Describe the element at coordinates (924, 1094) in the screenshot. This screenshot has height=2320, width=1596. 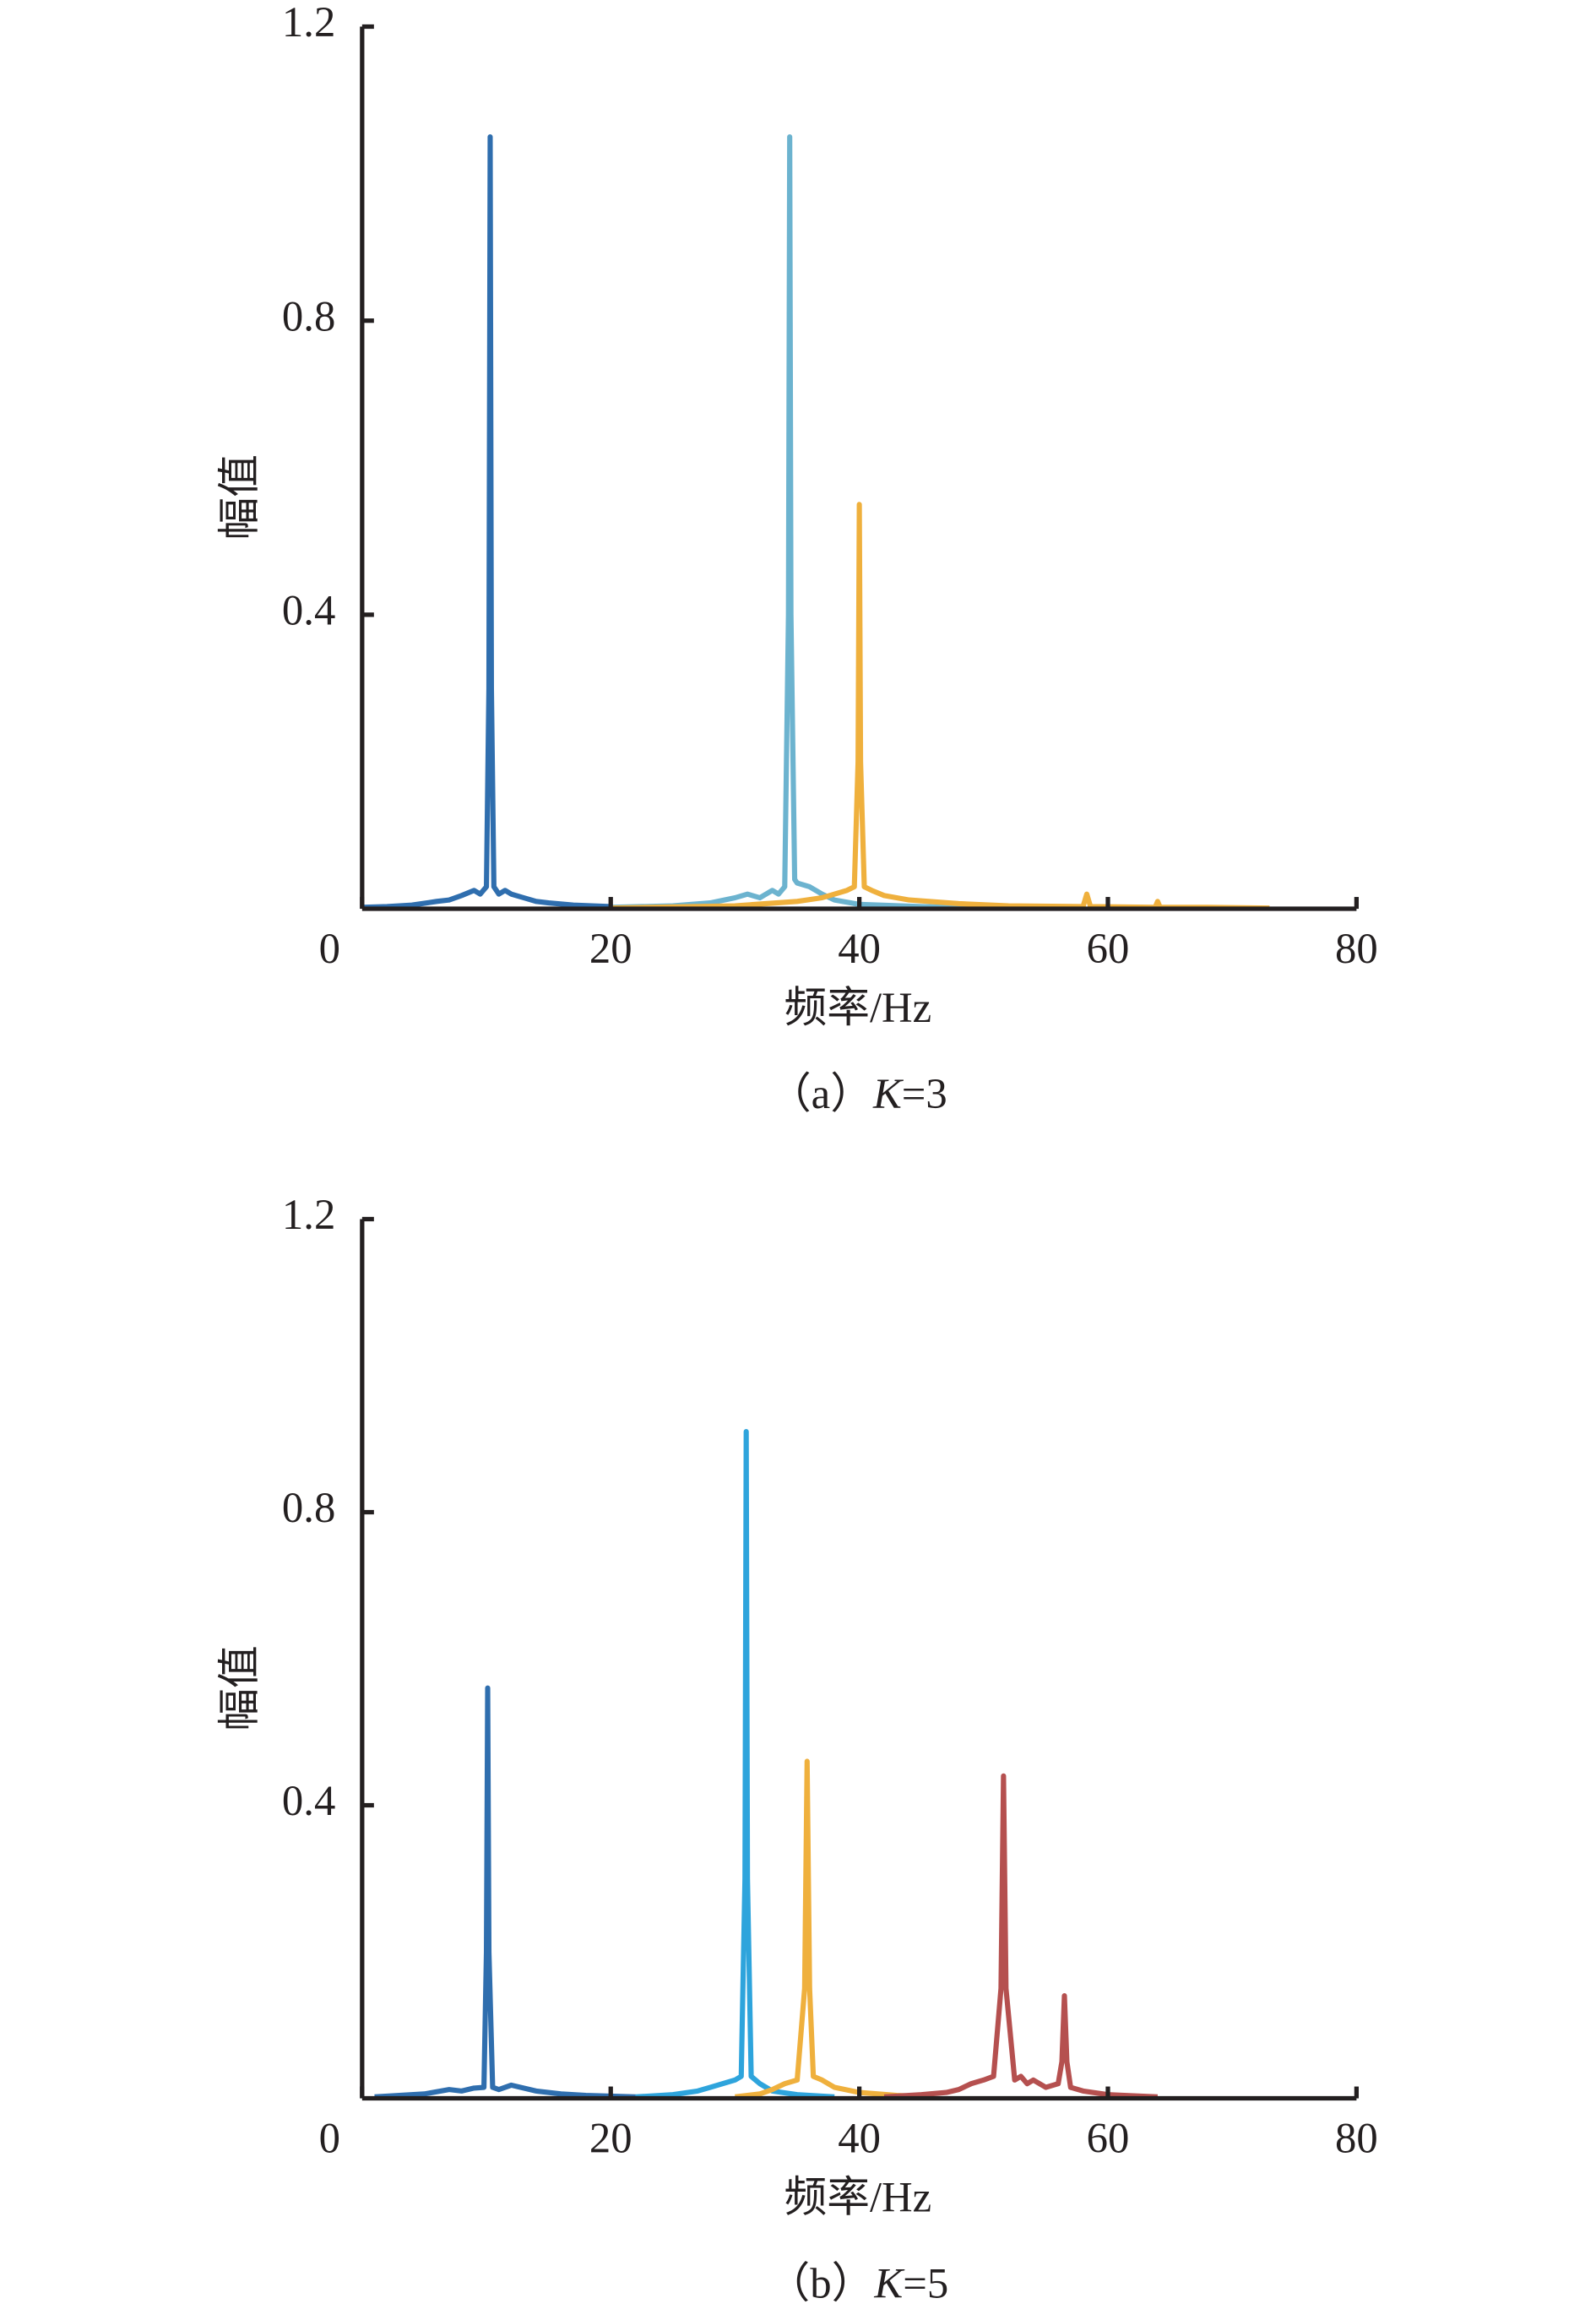
I see `caption-part: =3` at that location.